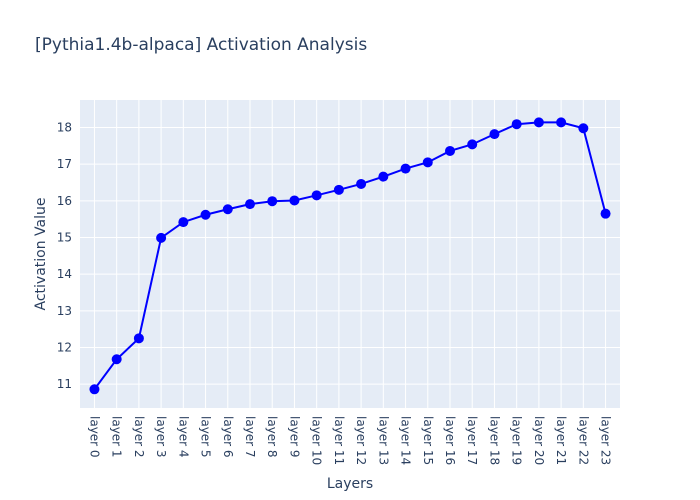 Image resolution: width=700 pixels, height=500 pixels. Describe the element at coordinates (64, 164) in the screenshot. I see `y-tick-label: 17` at that location.